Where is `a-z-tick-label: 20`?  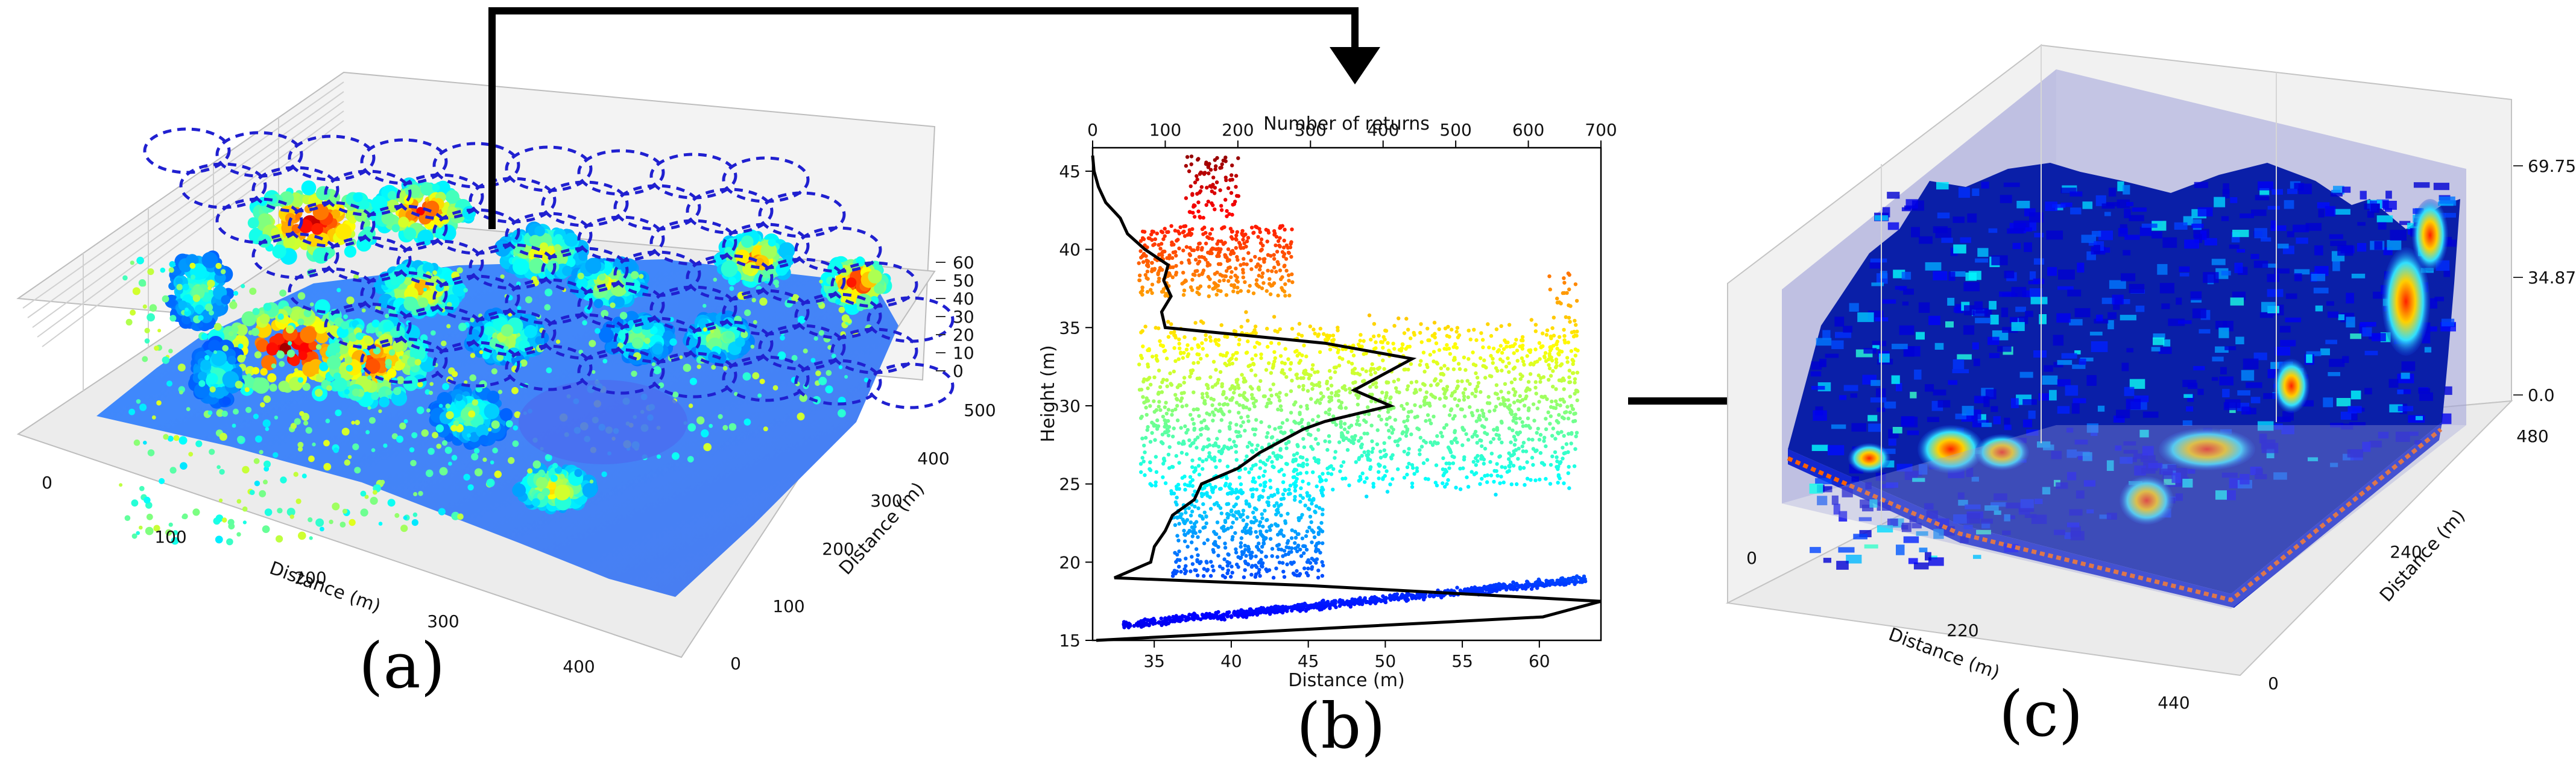 a-z-tick-label: 20 is located at coordinates (963, 335).